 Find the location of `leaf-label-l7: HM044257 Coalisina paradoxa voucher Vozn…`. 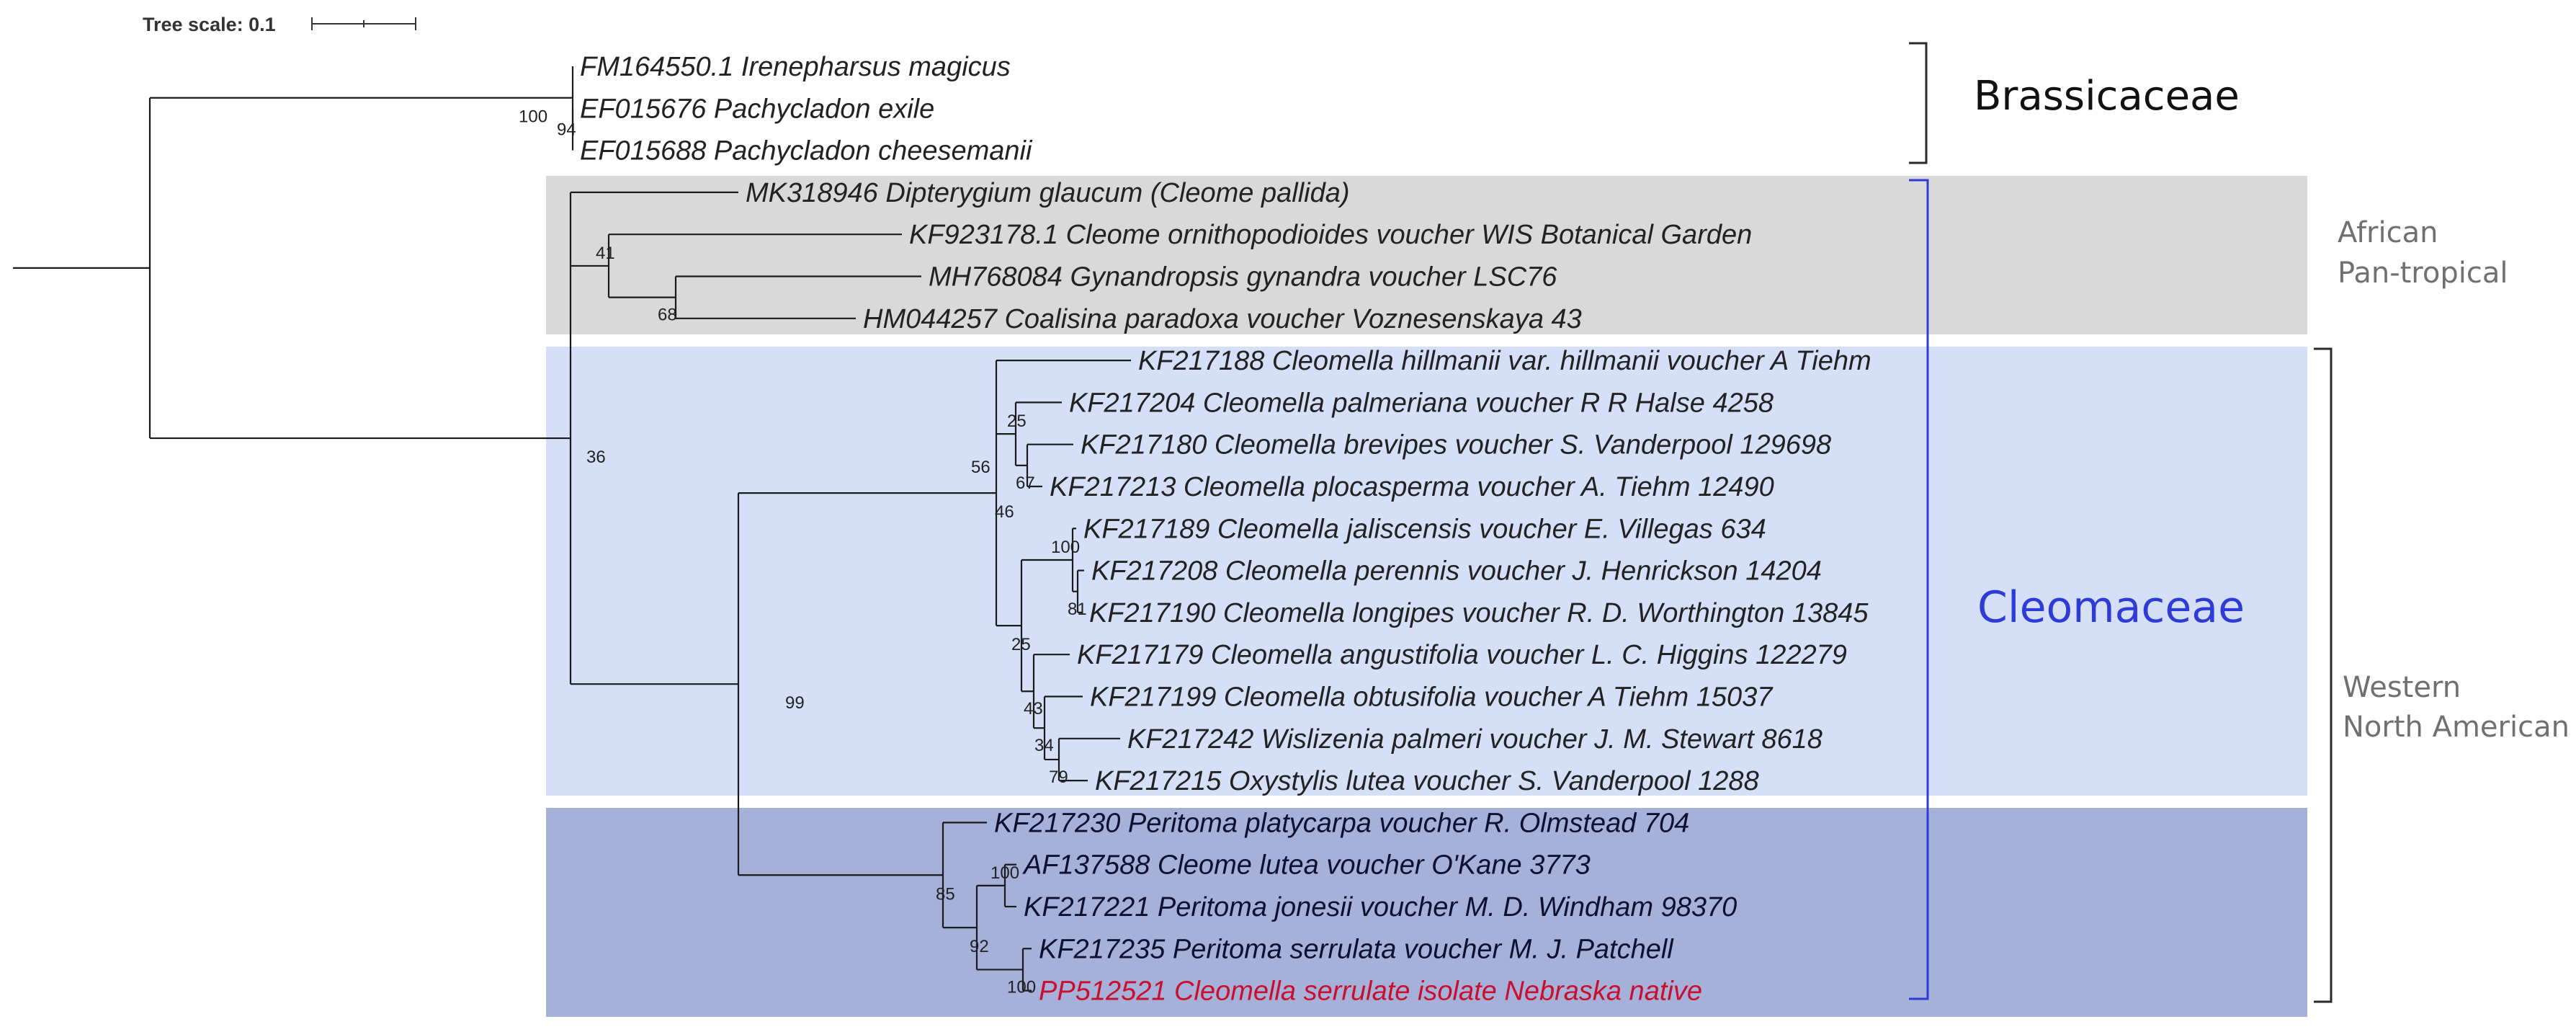

leaf-label-l7: HM044257 Coalisina paradoxa voucher Vozn… is located at coordinates (1222, 319).